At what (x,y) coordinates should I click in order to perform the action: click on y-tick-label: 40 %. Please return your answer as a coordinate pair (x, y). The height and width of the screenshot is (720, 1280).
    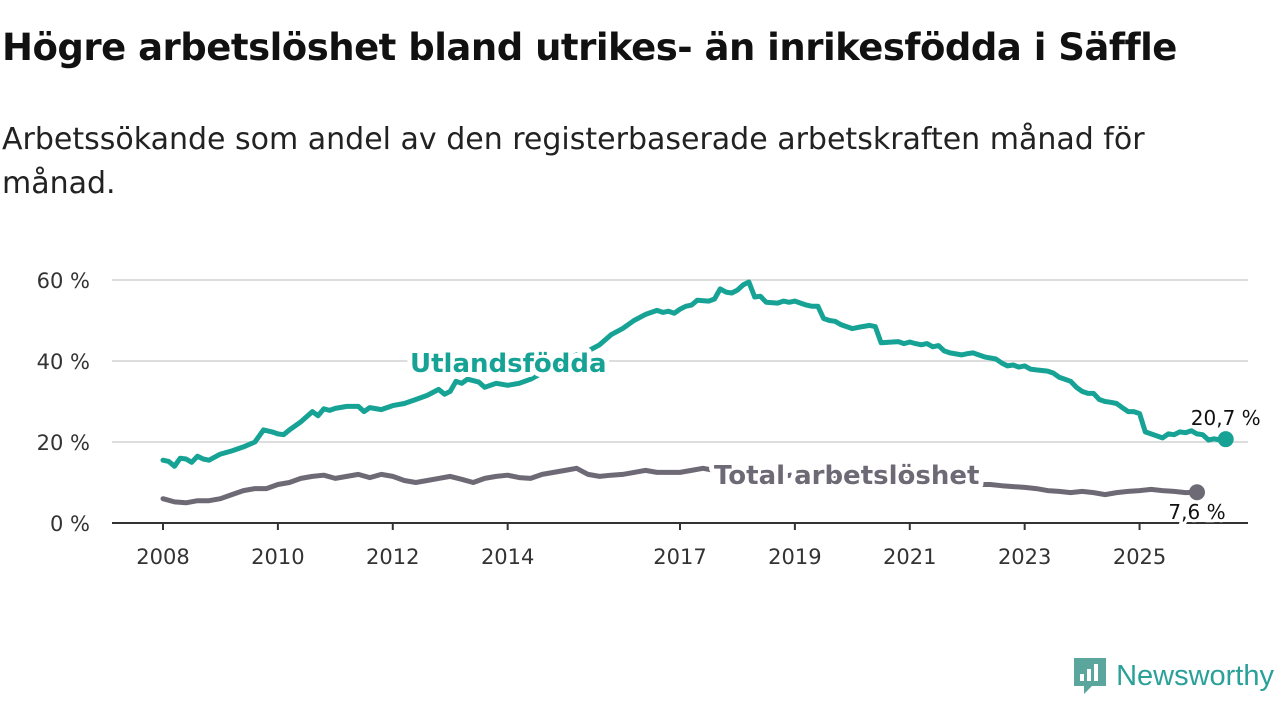
    Looking at the image, I should click on (63, 362).